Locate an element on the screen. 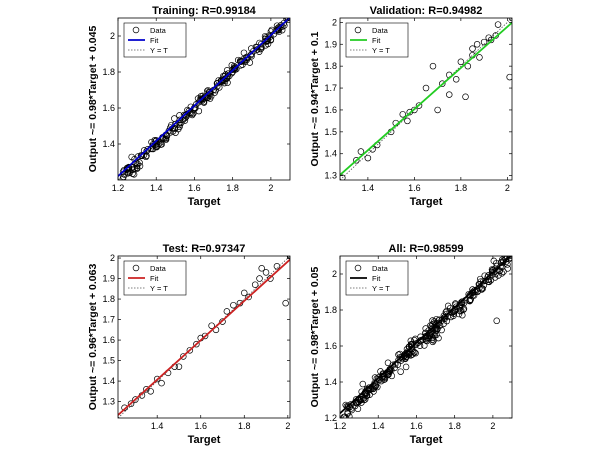  legend-label: Fit is located at coordinates (376, 278).